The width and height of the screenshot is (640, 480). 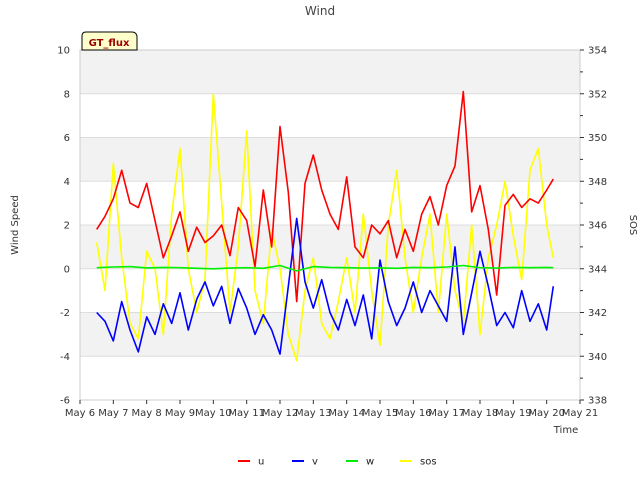 I want to click on y-tick-label: 0, so click(x=67, y=269).